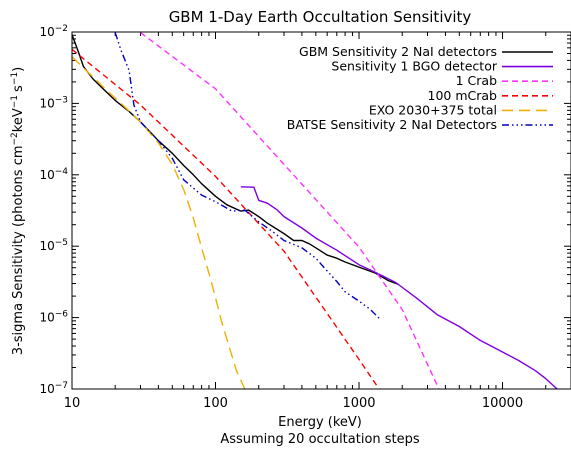 This screenshot has height=451, width=571. What do you see at coordinates (53, 210) in the screenshot?
I see `y-tick-labels: 10−210−310−410−510−610−7` at bounding box center [53, 210].